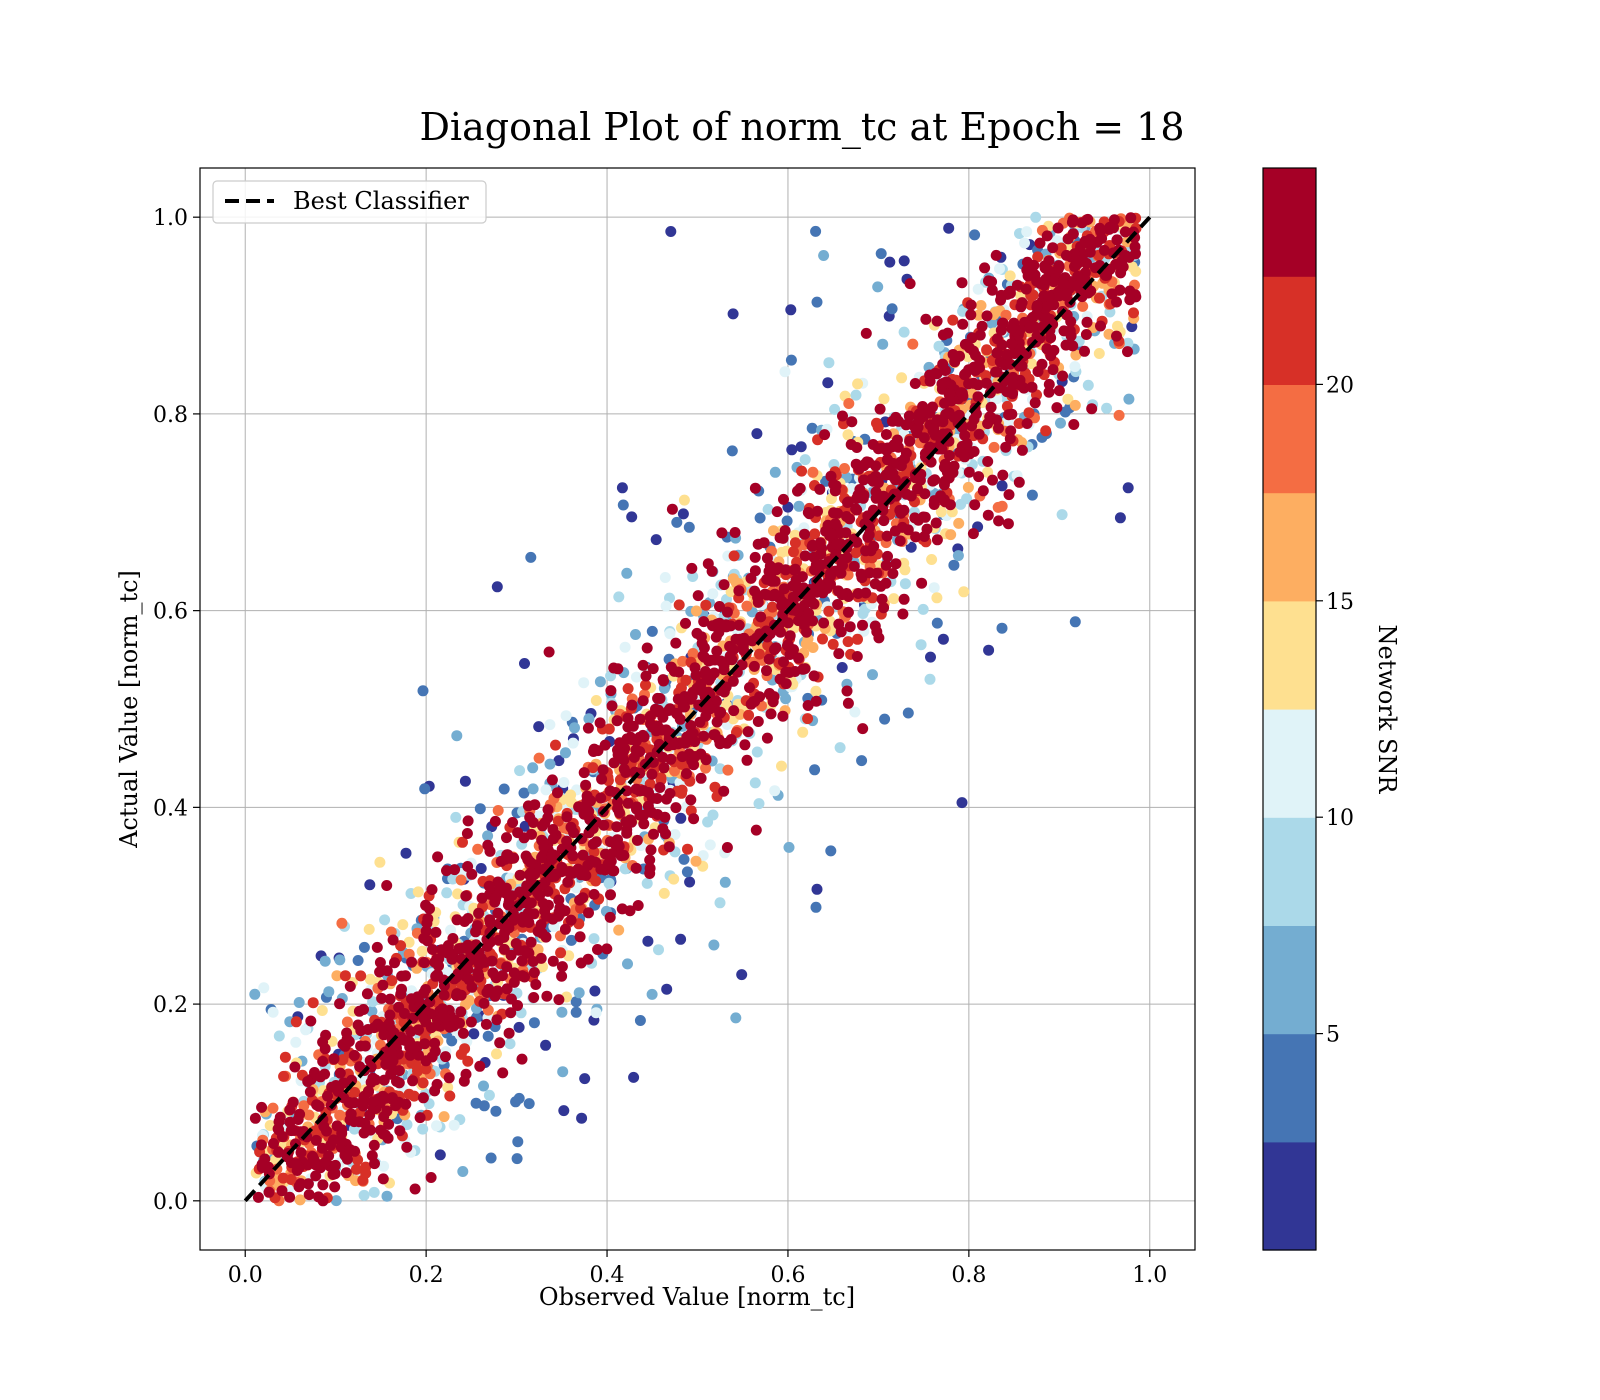 This screenshot has height=1400, width=1600. I want to click on x-tick-label: 0.4, so click(607, 1275).